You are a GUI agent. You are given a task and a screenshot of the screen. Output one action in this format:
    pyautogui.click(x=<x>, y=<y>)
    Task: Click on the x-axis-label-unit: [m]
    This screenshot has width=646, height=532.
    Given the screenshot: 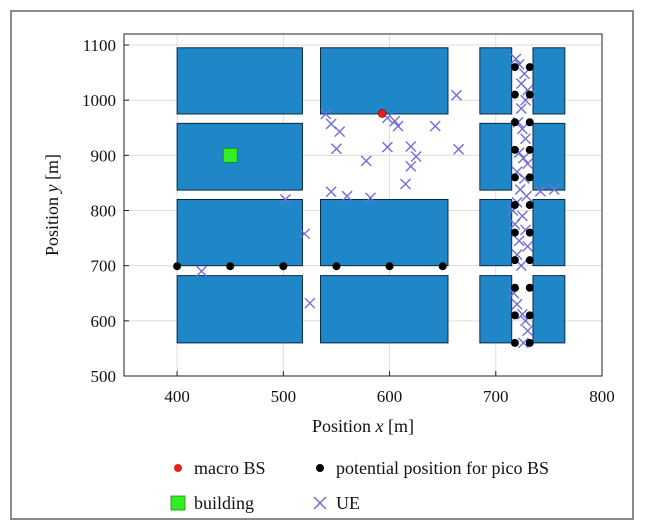 What is the action you would take?
    pyautogui.click(x=399, y=426)
    